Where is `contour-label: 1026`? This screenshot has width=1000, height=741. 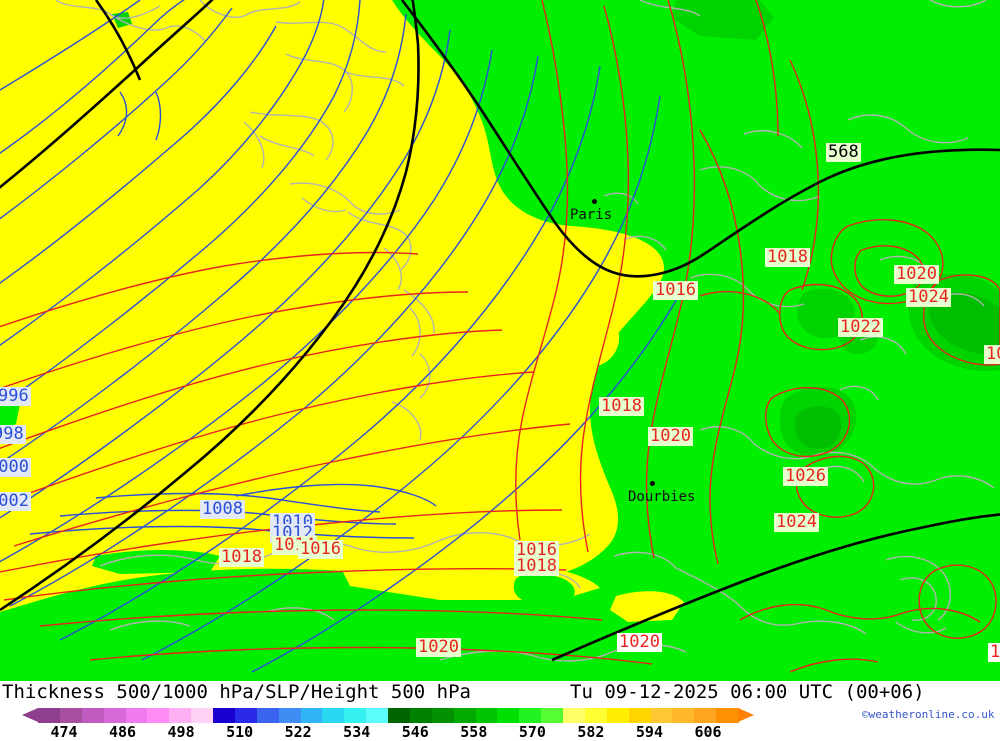
contour-label: 1026 is located at coordinates (805, 476).